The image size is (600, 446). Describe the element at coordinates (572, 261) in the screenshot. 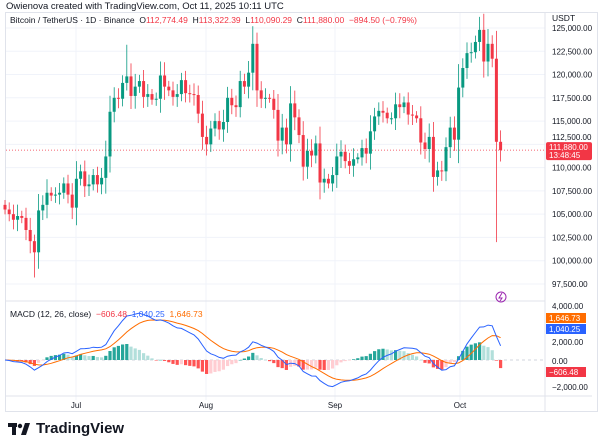

I see `price-tick: 100,000.00` at that location.